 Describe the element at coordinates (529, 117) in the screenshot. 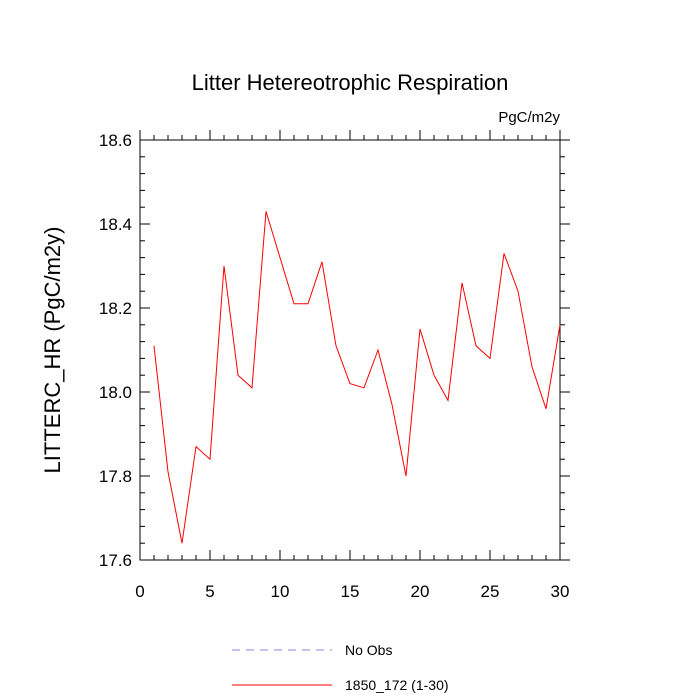

I see `units-label: PgC/m2y` at that location.